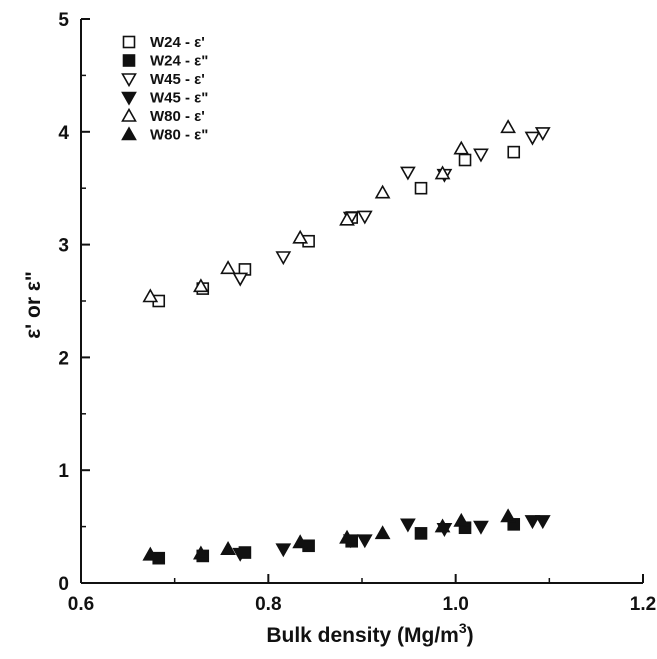 The image size is (657, 659). What do you see at coordinates (63, 358) in the screenshot?
I see `y-tick-label: 2` at bounding box center [63, 358].